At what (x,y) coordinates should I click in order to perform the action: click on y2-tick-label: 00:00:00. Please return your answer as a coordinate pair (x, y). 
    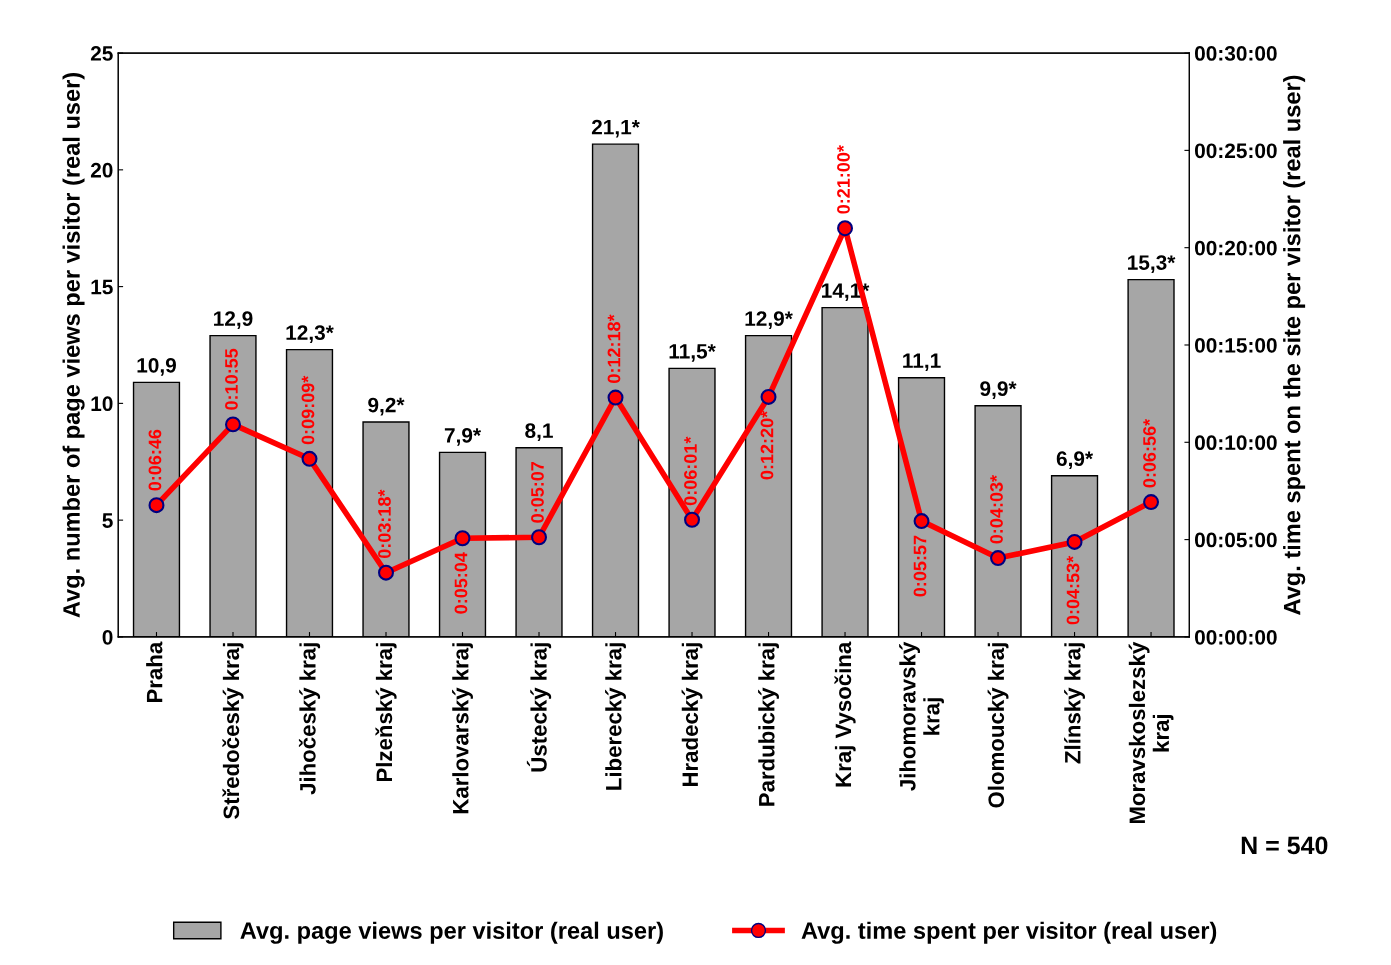
    Looking at the image, I should click on (1235, 637).